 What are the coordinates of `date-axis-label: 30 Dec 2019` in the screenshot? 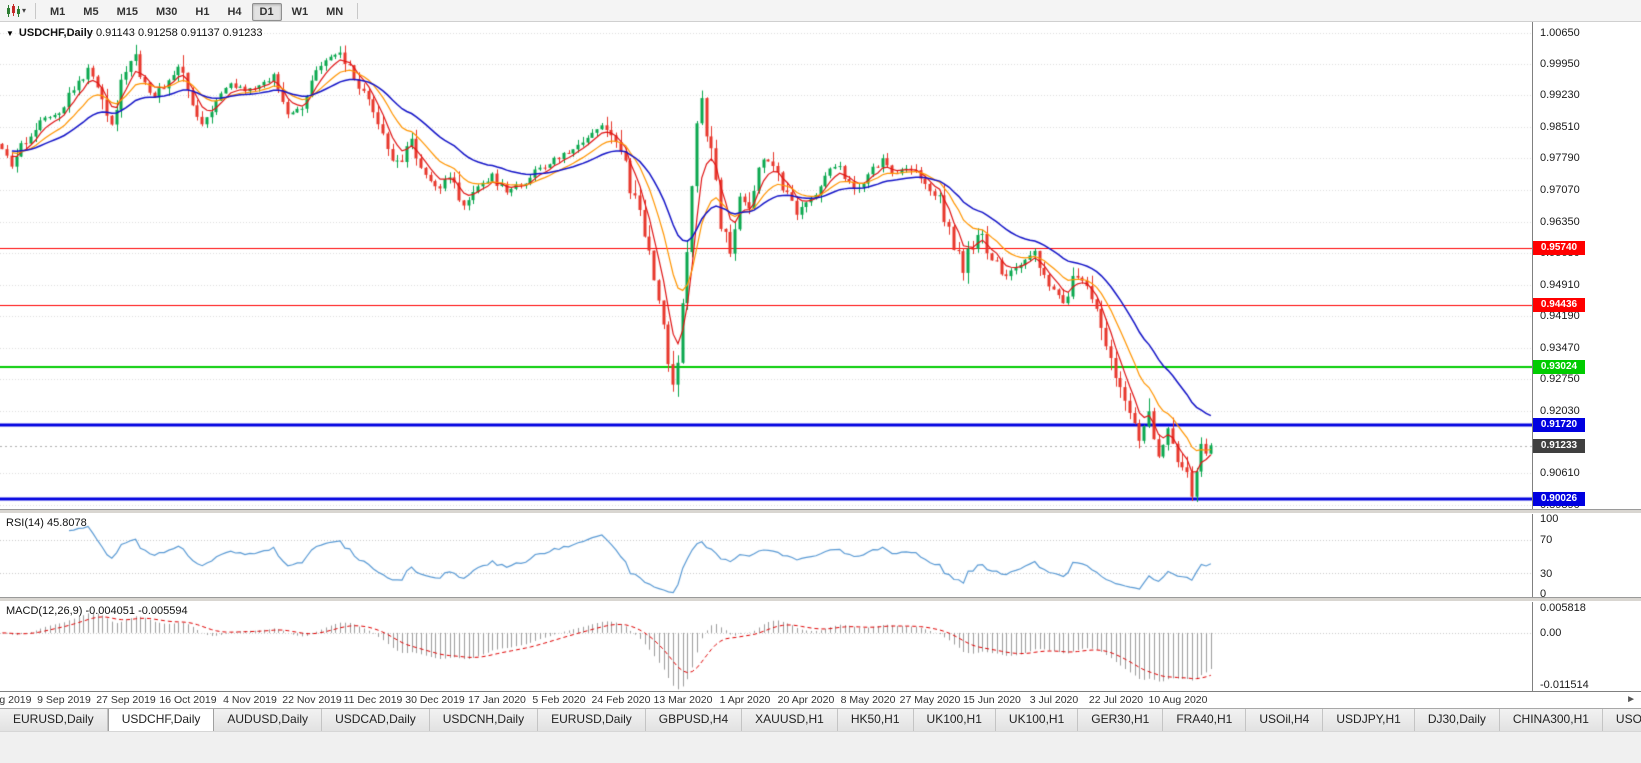 It's located at (435, 700).